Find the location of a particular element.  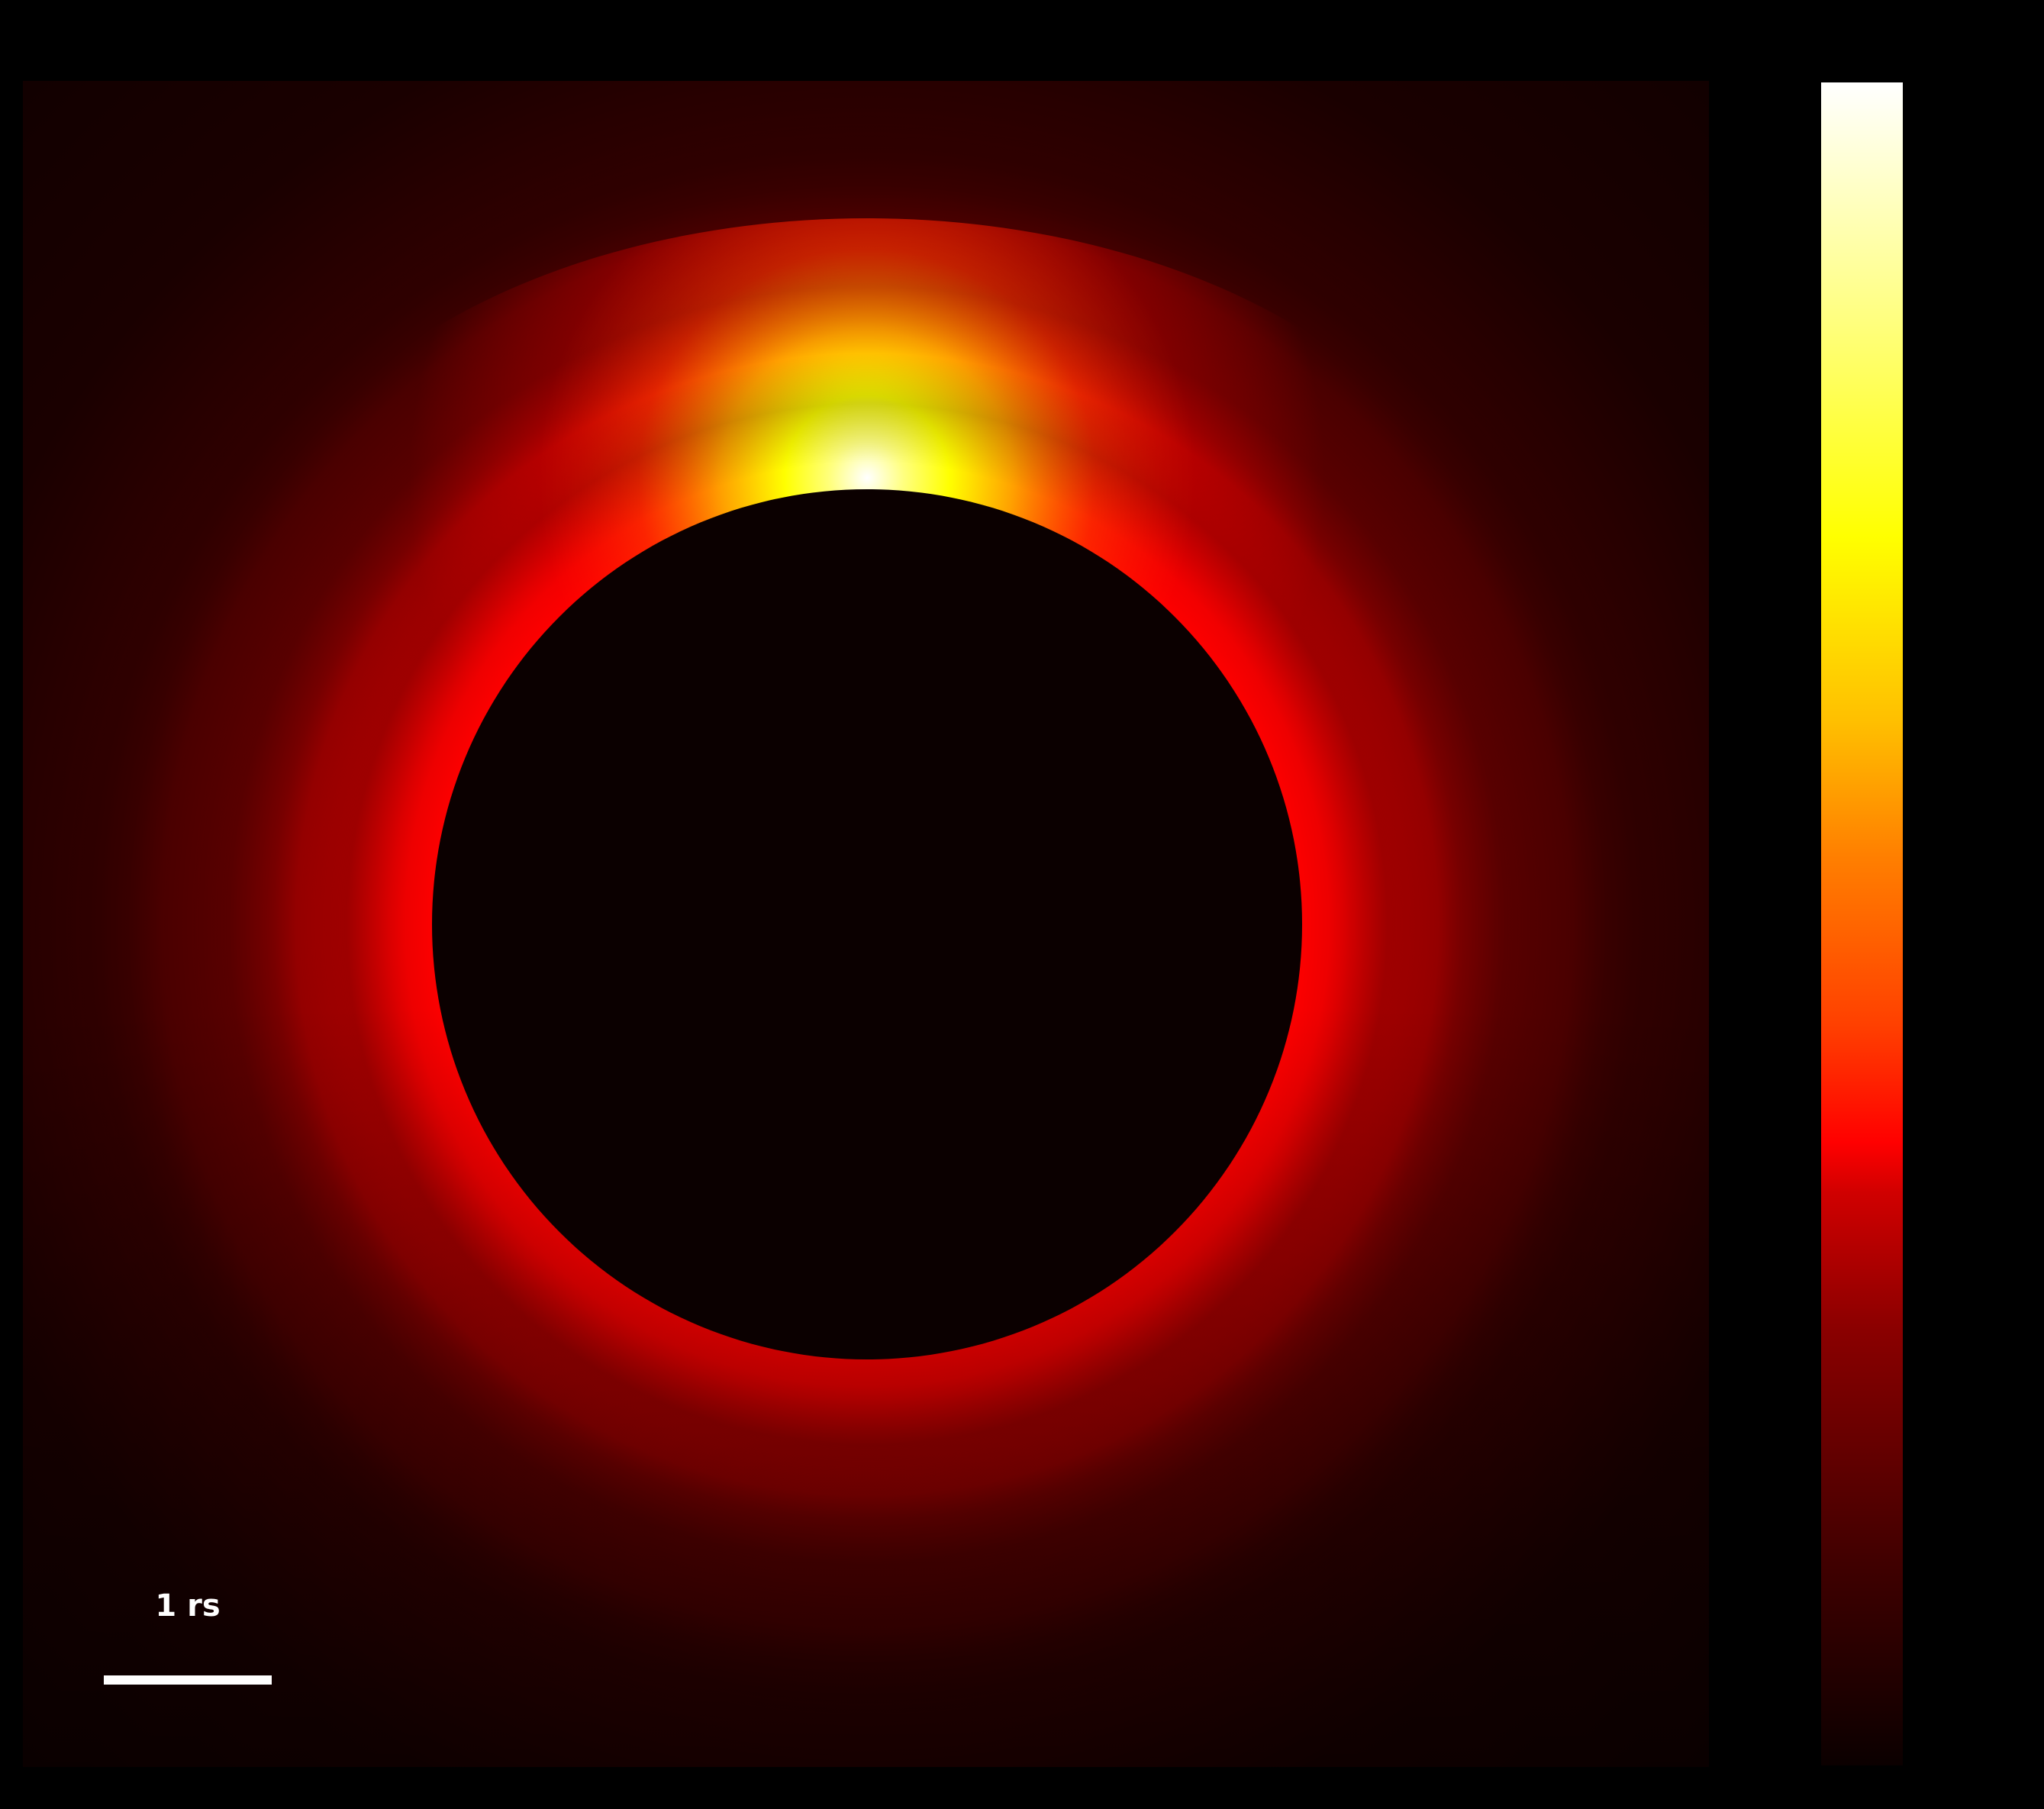

scalebar-label: 1 rs is located at coordinates (188, 1606).